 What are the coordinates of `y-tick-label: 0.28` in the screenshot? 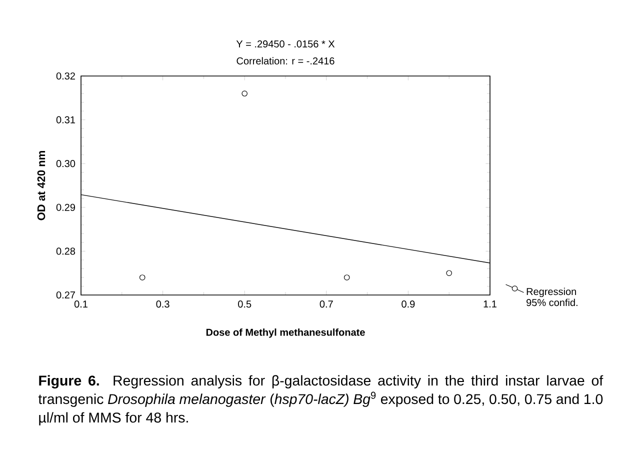 It's located at (66, 251).